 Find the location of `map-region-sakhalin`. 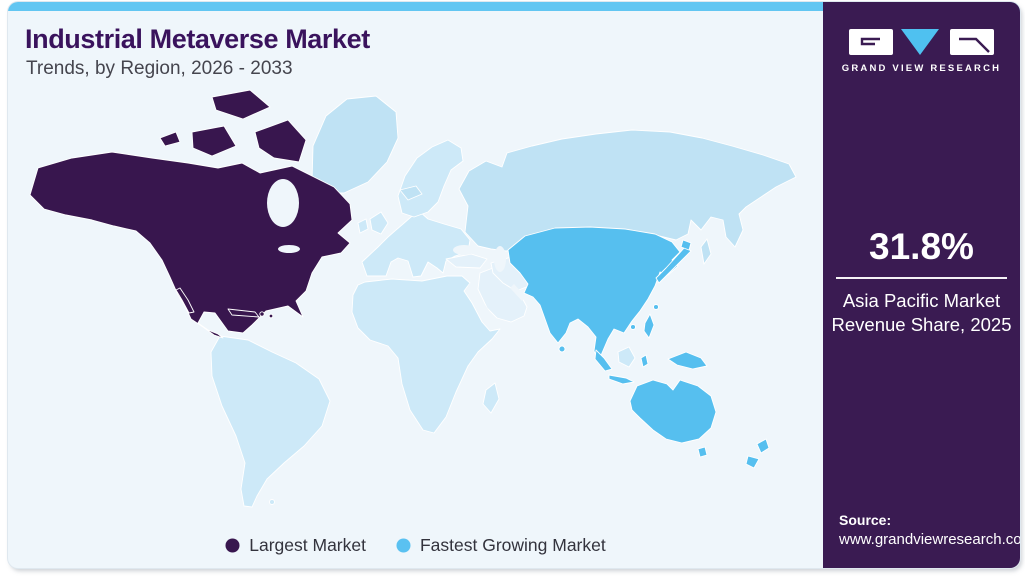

map-region-sakhalin is located at coordinates (706, 251).